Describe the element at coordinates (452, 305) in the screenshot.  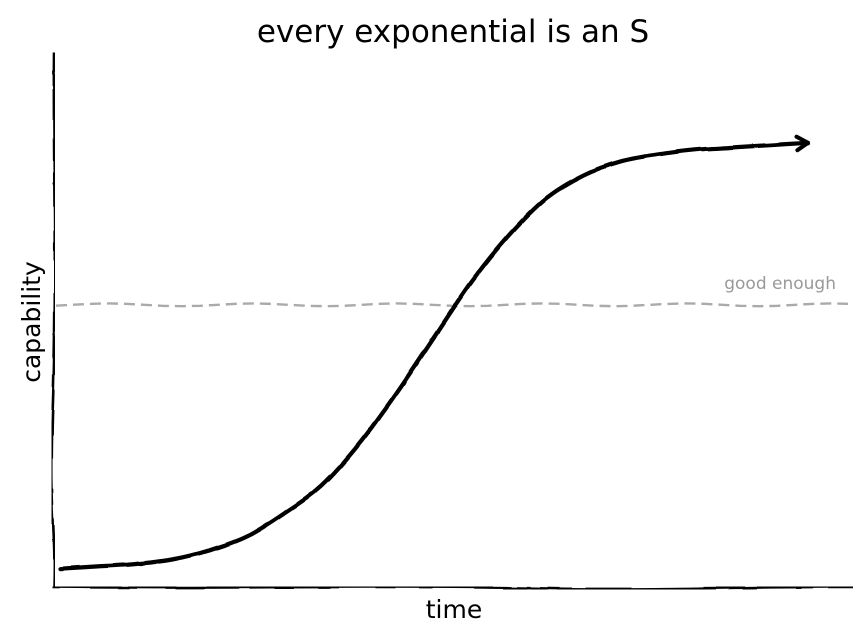
I see `reference-line` at that location.